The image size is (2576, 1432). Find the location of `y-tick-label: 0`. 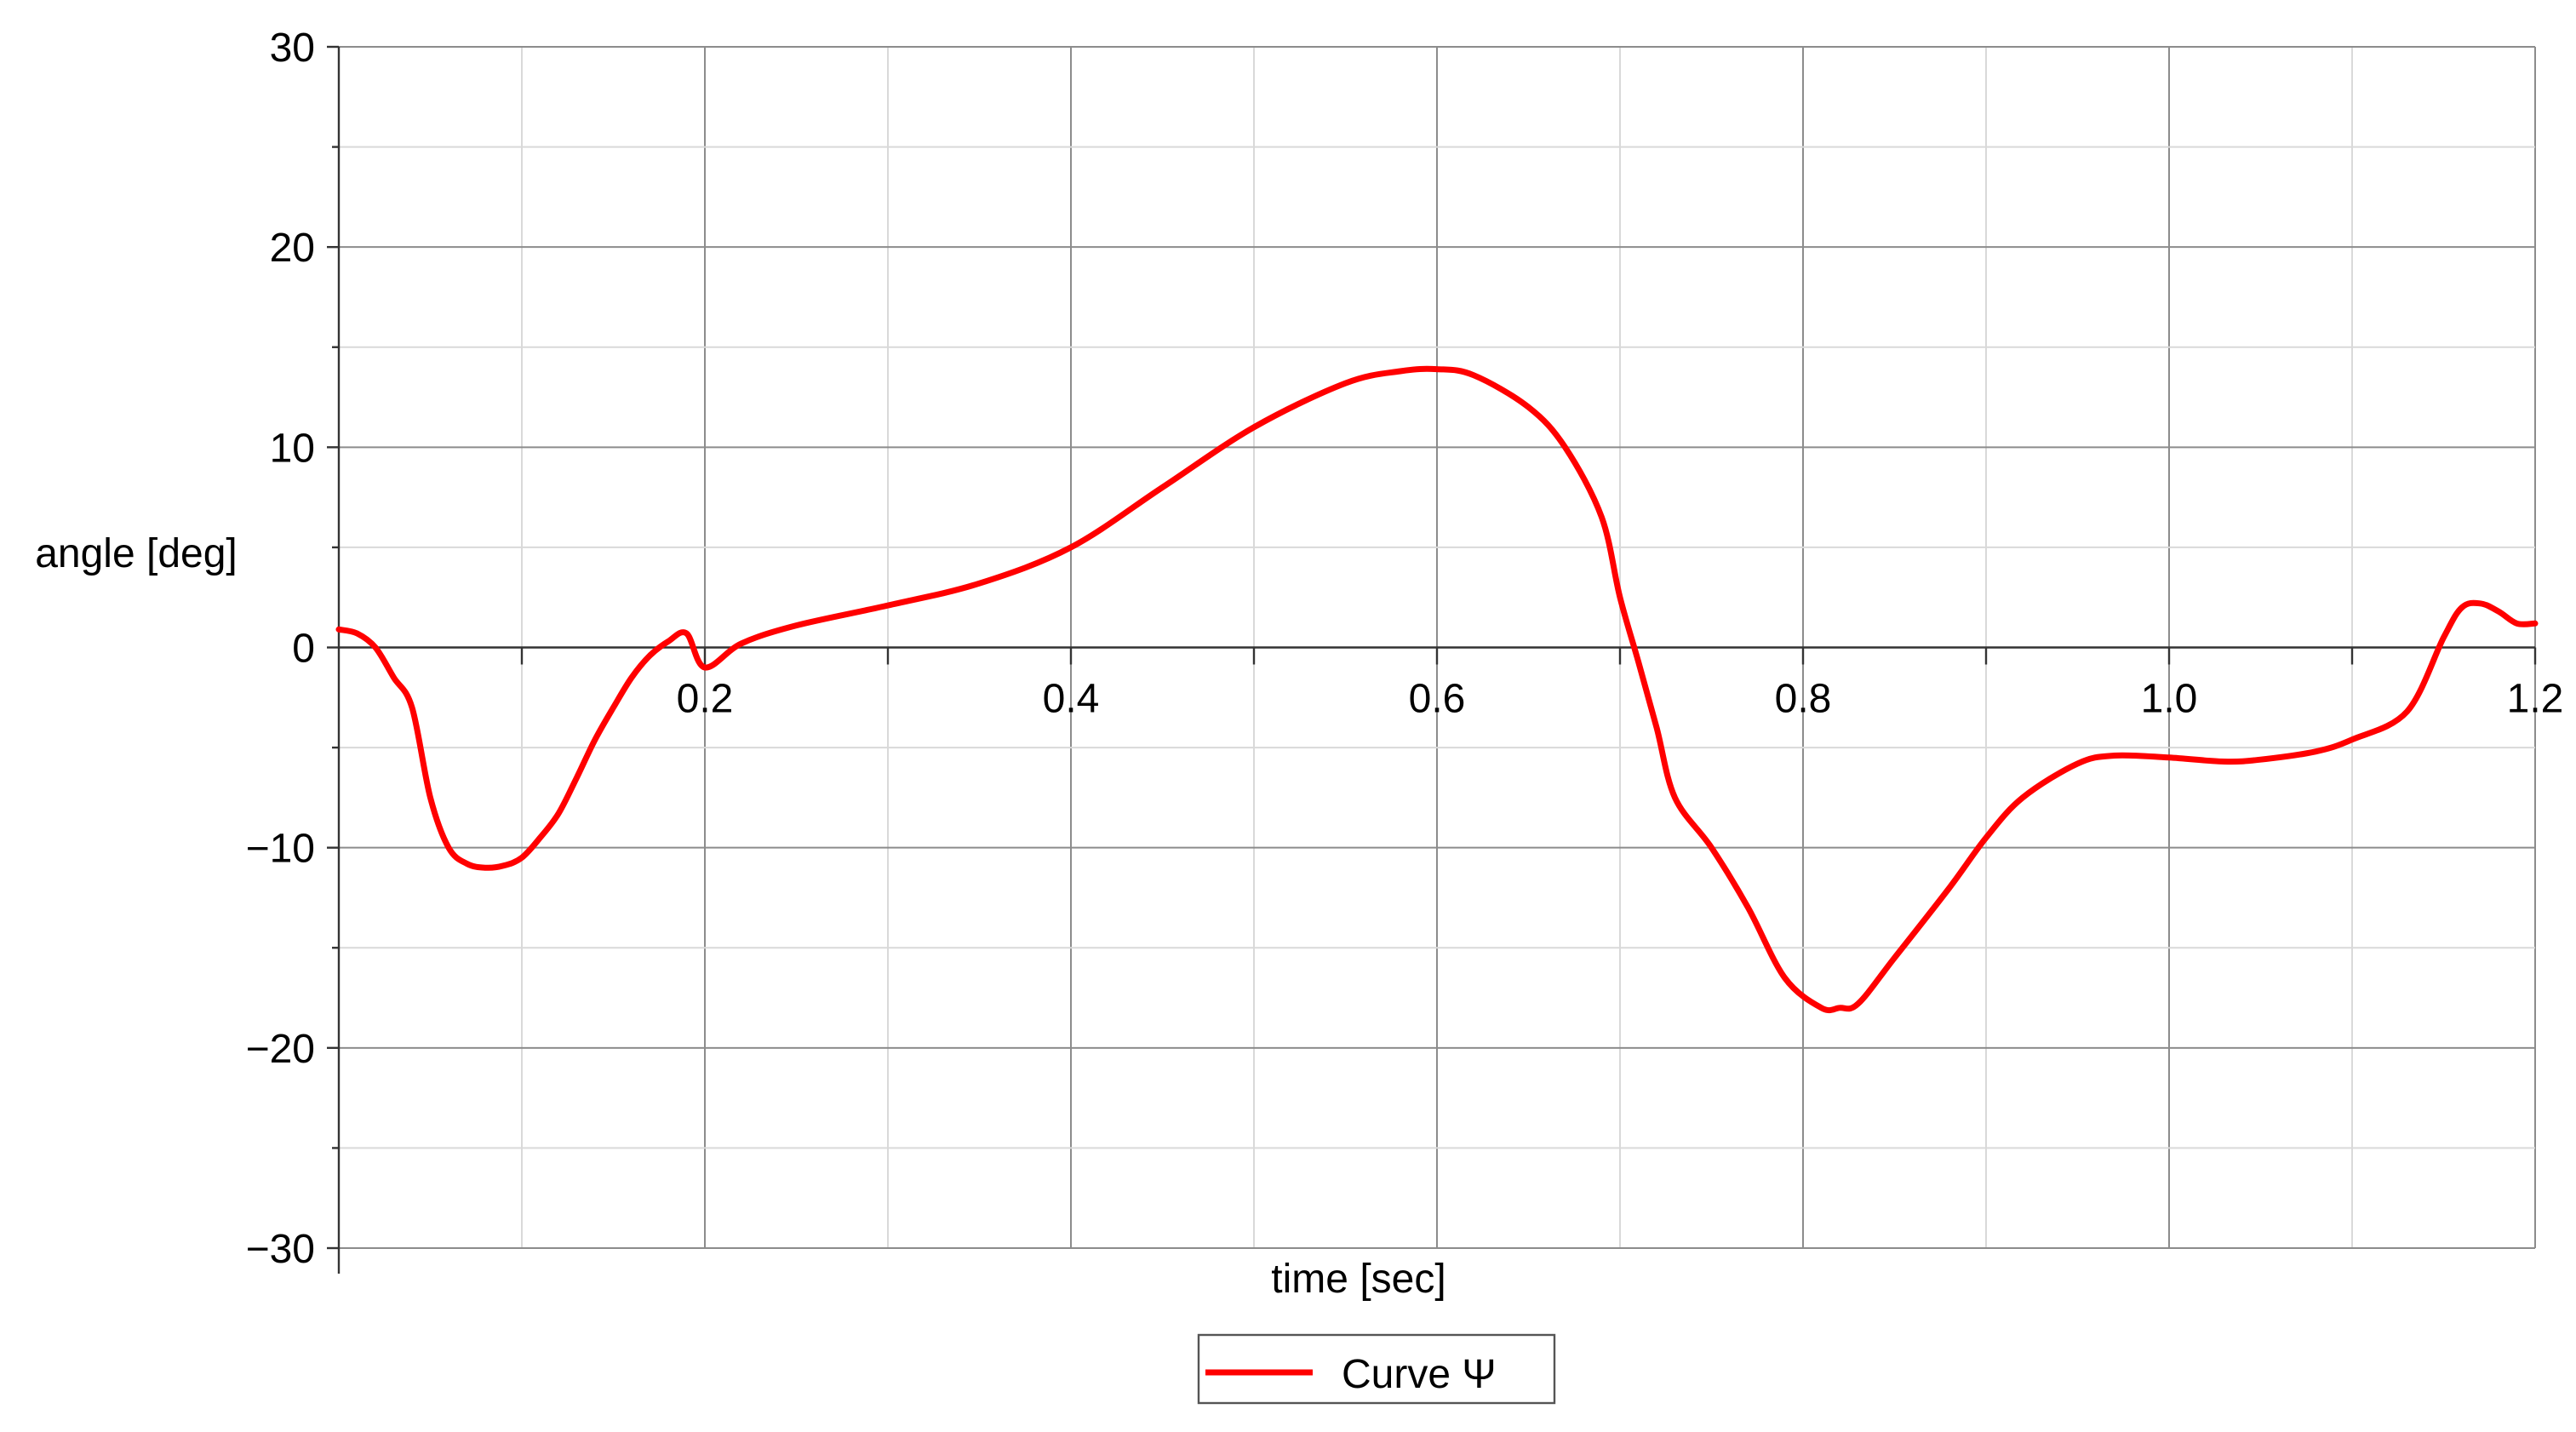

y-tick-label: 0 is located at coordinates (303, 649).